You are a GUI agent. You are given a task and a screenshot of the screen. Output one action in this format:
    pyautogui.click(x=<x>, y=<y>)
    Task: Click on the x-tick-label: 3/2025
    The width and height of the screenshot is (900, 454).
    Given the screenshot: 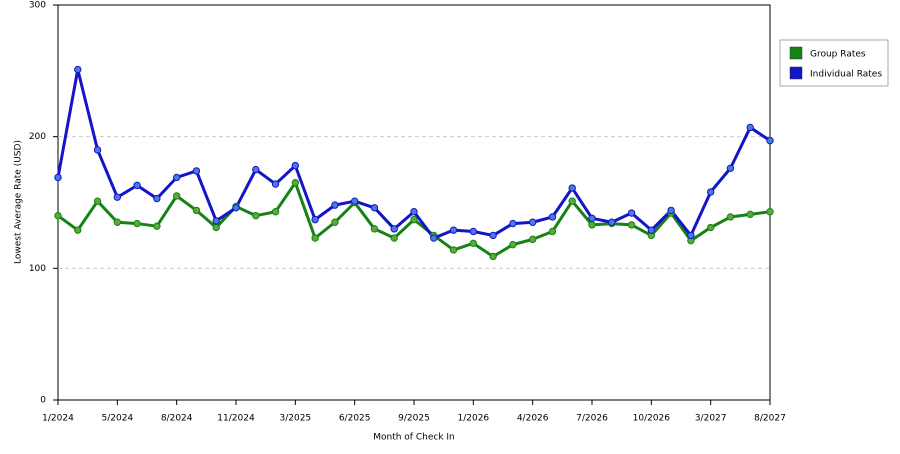 What is the action you would take?
    pyautogui.click(x=295, y=419)
    